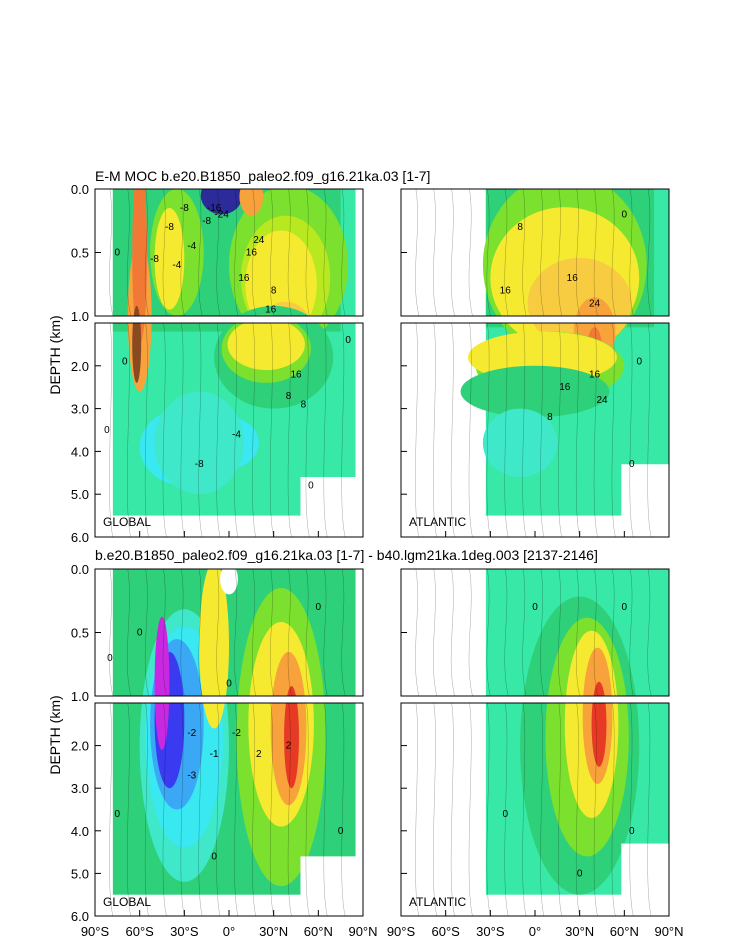 The height and width of the screenshot is (945, 733). I want to click on right-xtick-label-3: 0°, so click(535, 931).